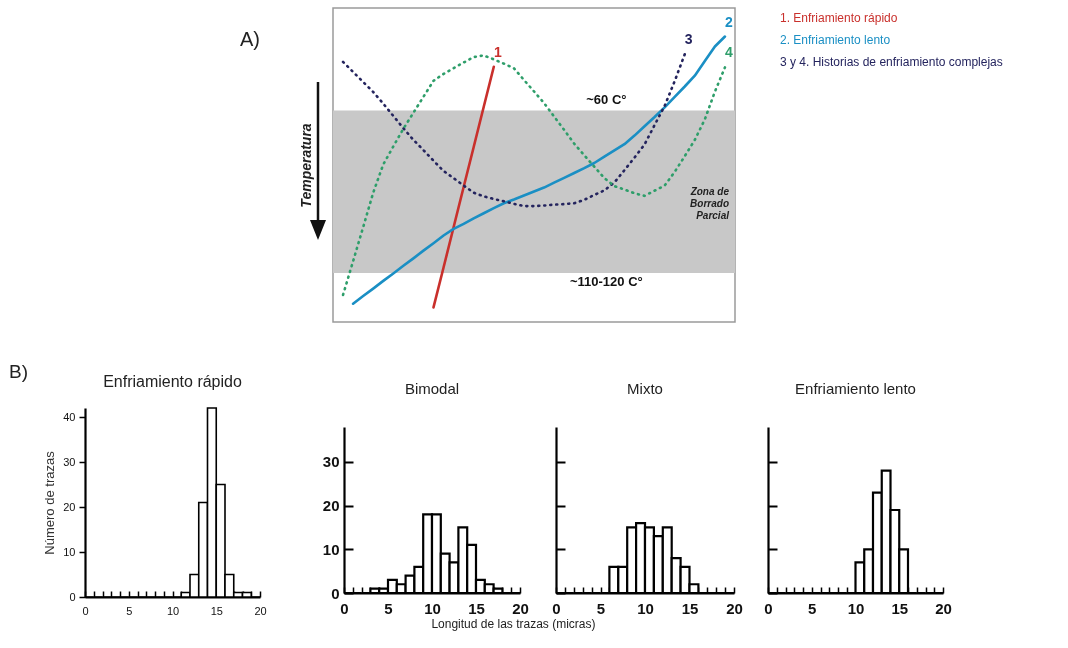 Image resolution: width=1068 pixels, height=648 pixels. What do you see at coordinates (172, 381) in the screenshot?
I see `chart-title: Enfriamiento rápido` at bounding box center [172, 381].